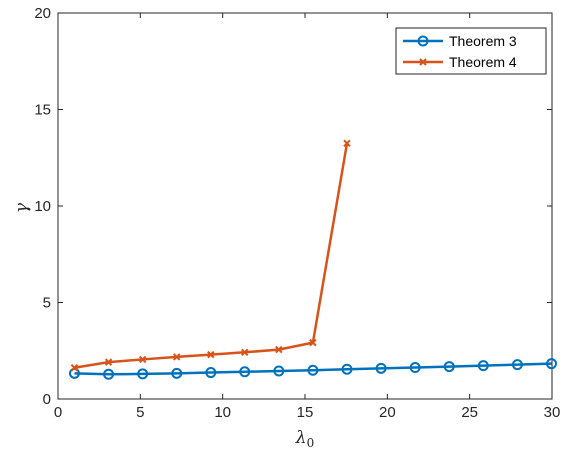 The height and width of the screenshot is (452, 561). Describe the element at coordinates (42, 206) in the screenshot. I see `y-tick-label: 10` at that location.